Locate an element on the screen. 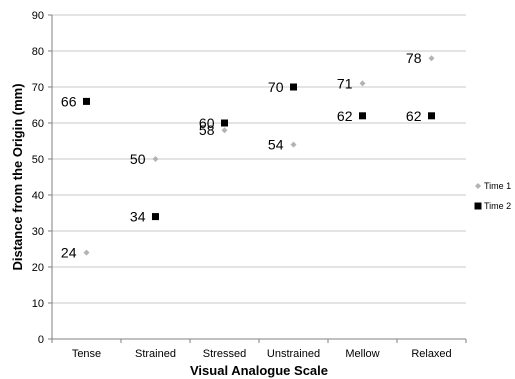  y-tick-label: 10 is located at coordinates (38, 304).